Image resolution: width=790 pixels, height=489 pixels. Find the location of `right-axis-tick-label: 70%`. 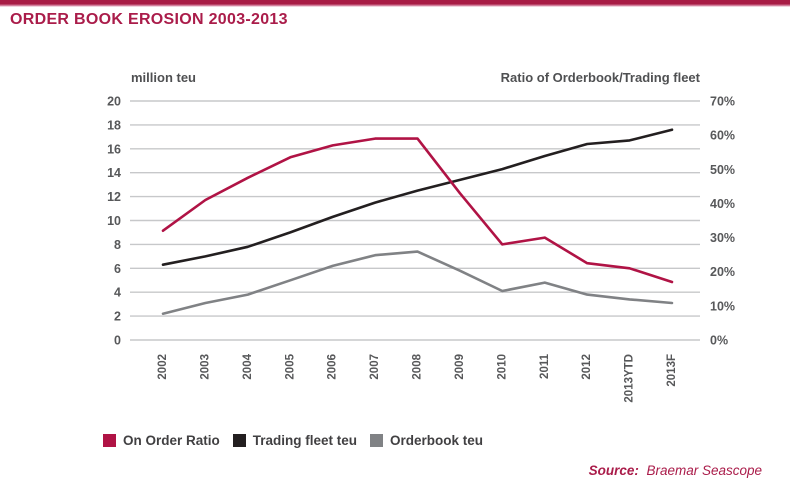

right-axis-tick-label: 70% is located at coordinates (722, 102).